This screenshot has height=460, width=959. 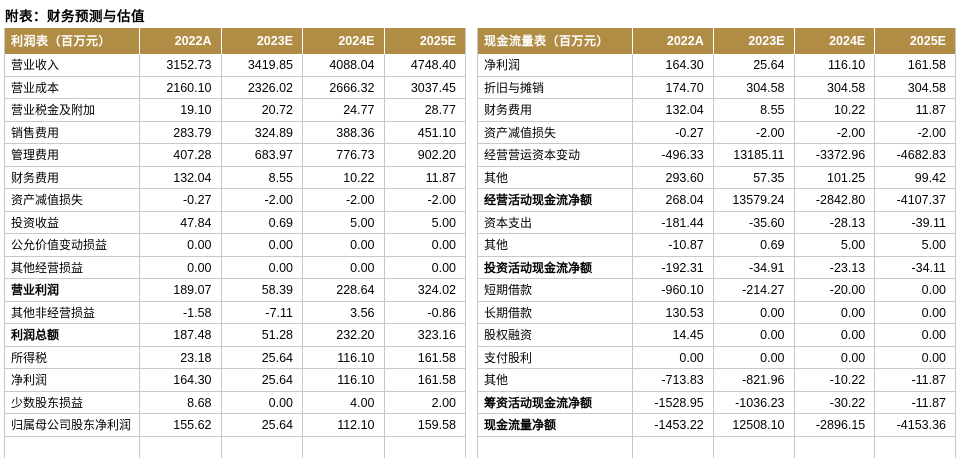 I want to click on row-label: 营业利润, so click(x=35, y=290).